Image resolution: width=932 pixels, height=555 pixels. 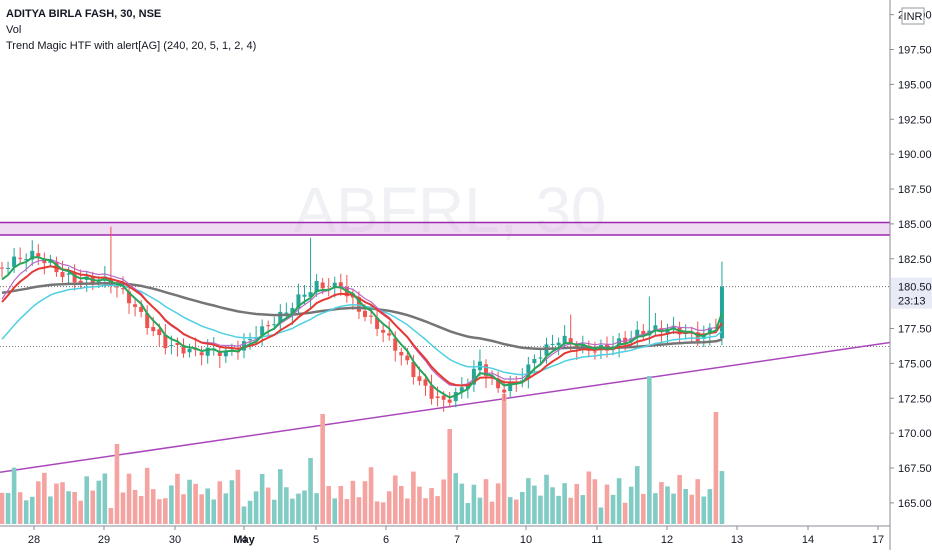 I want to click on time-tick-label: May, so click(x=244, y=540).